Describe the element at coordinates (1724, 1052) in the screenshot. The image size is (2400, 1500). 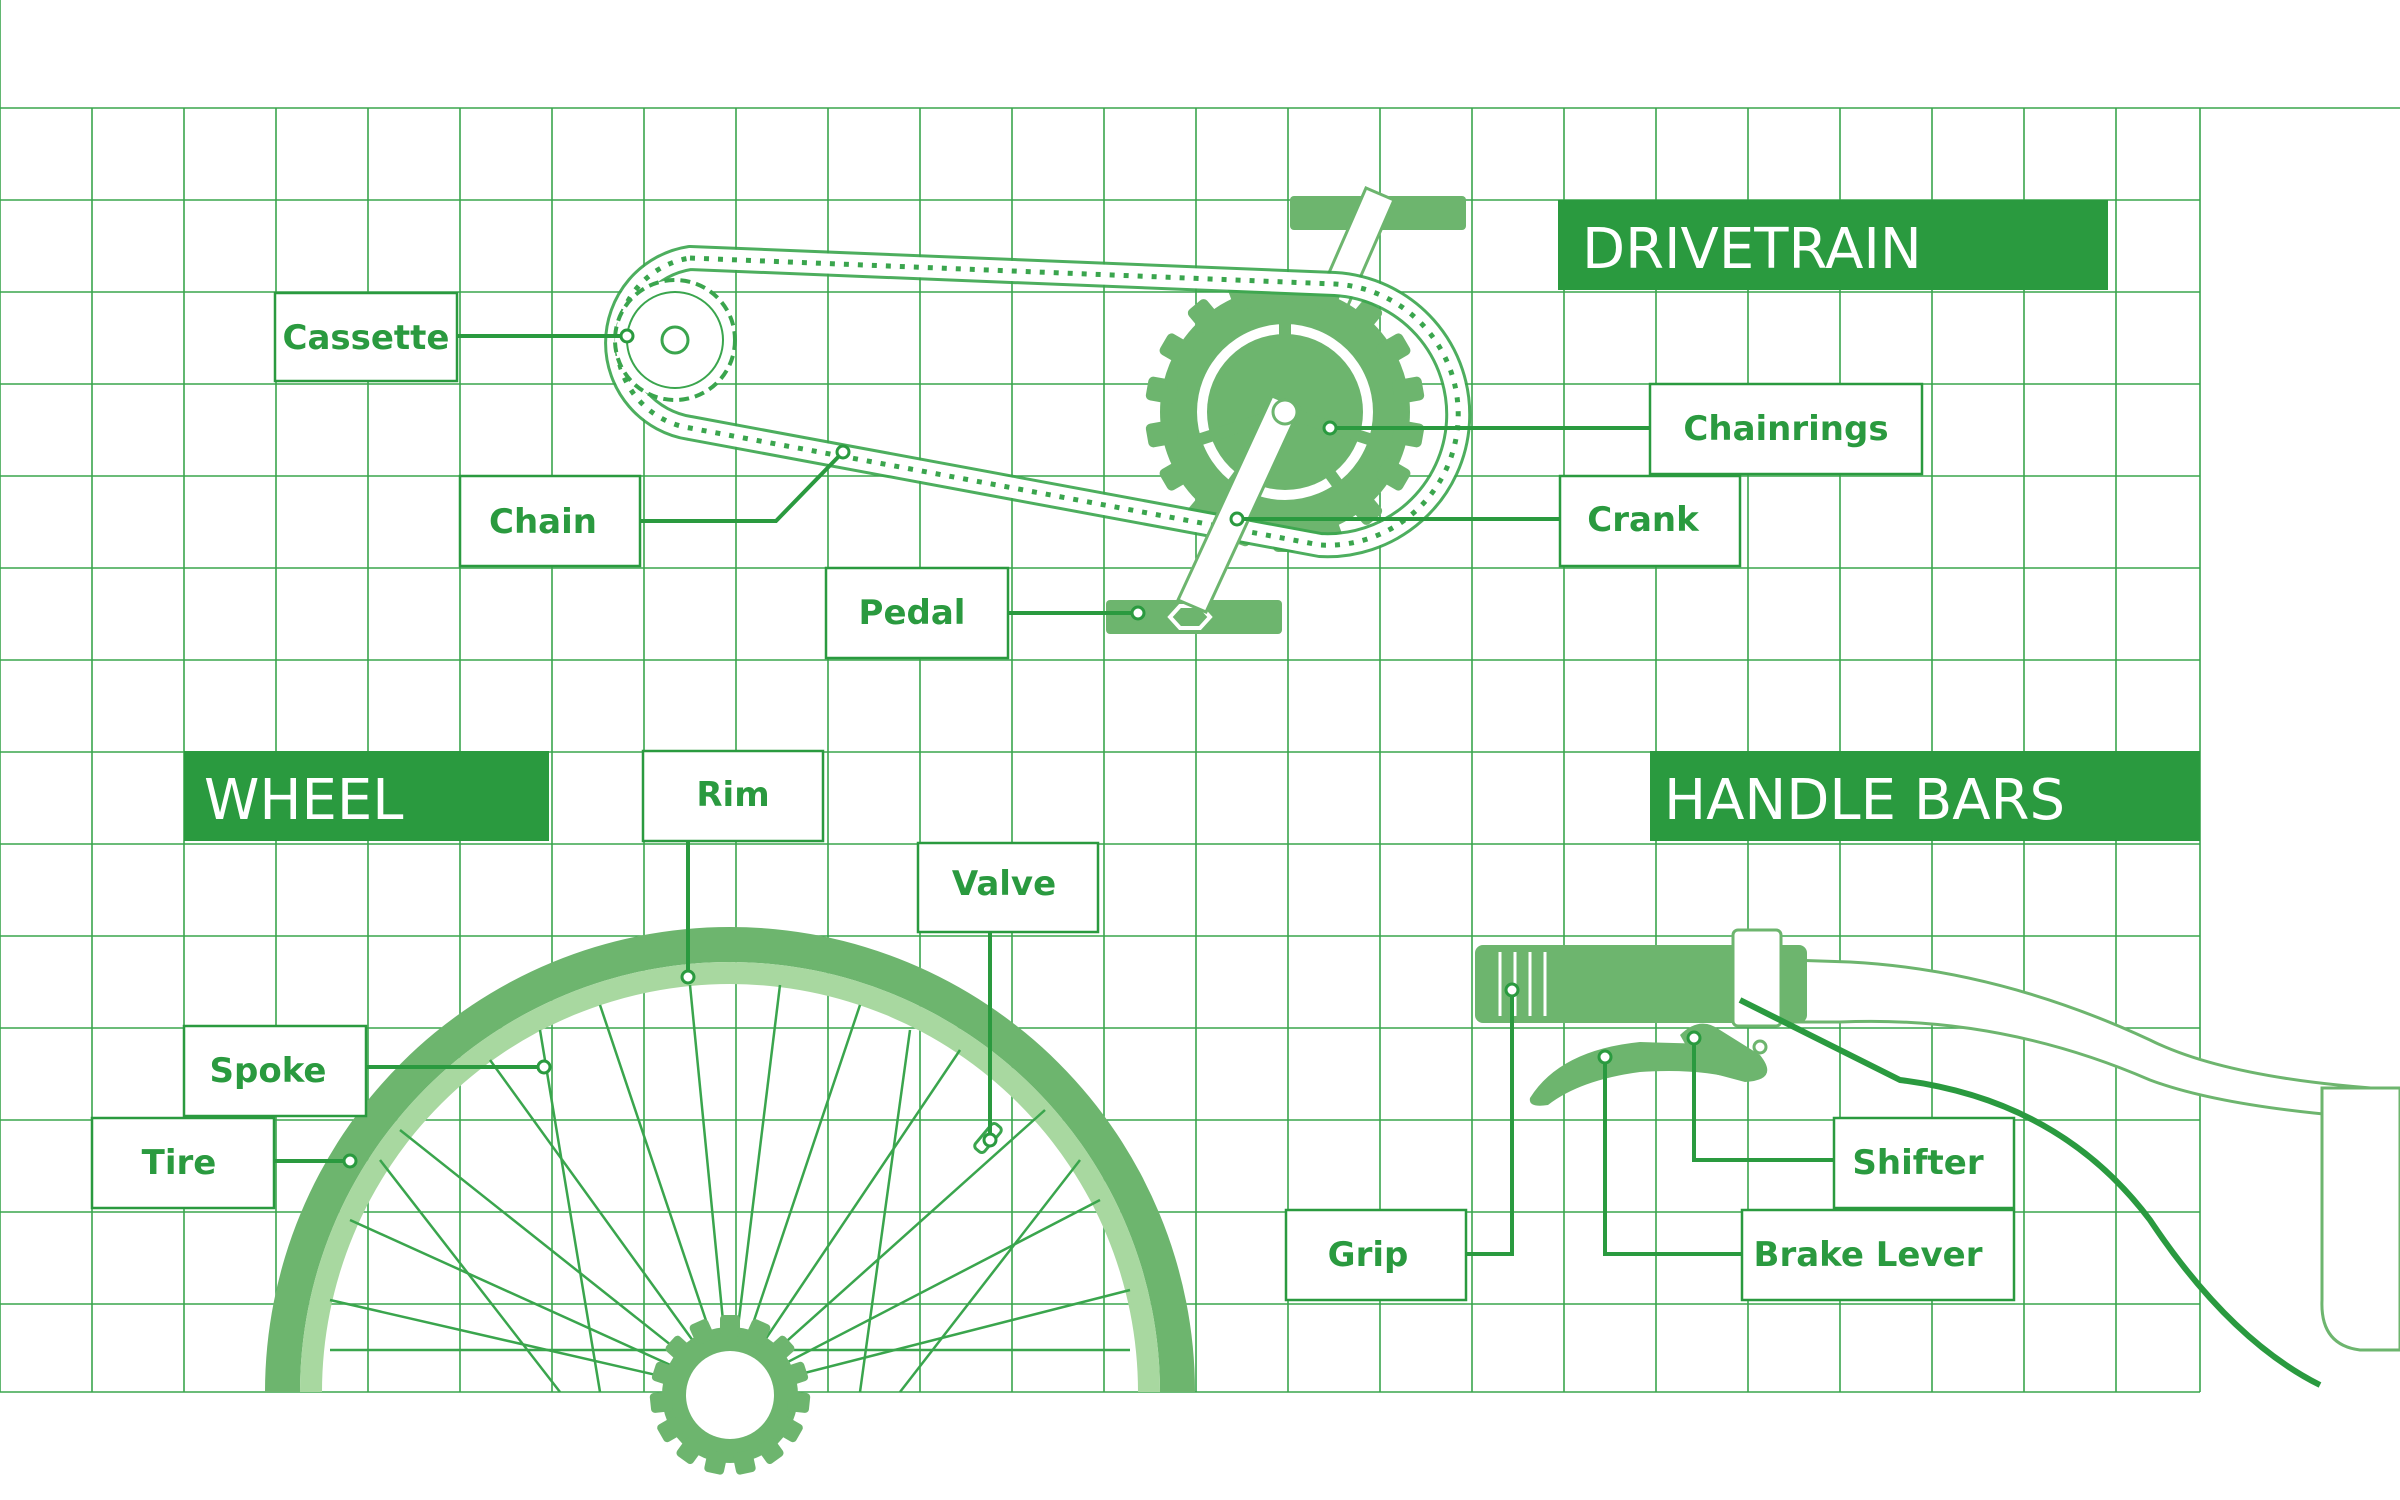
I see `shifter` at that location.